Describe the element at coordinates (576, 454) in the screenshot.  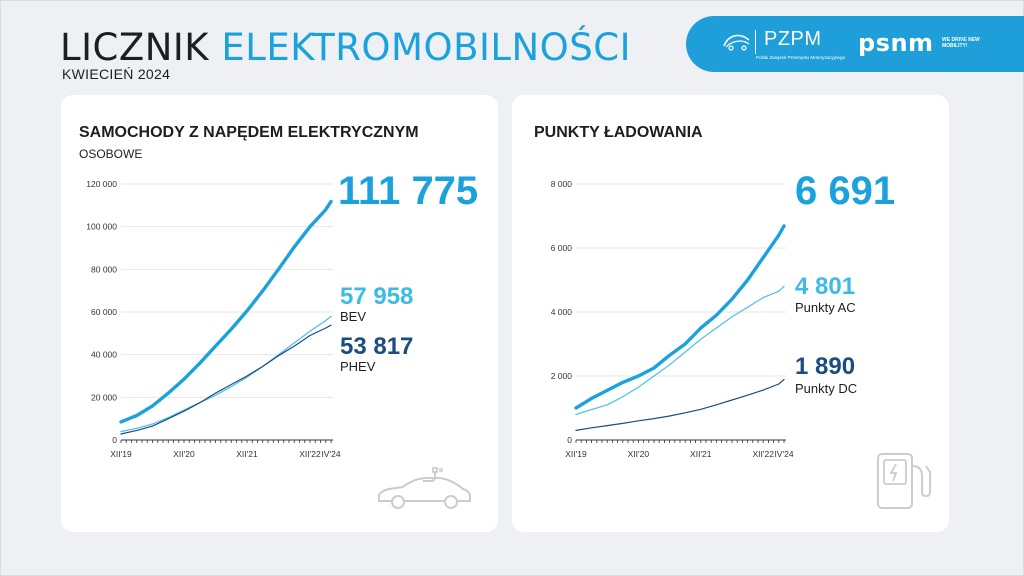
I see `charging-x-tick-label: XII'19` at that location.